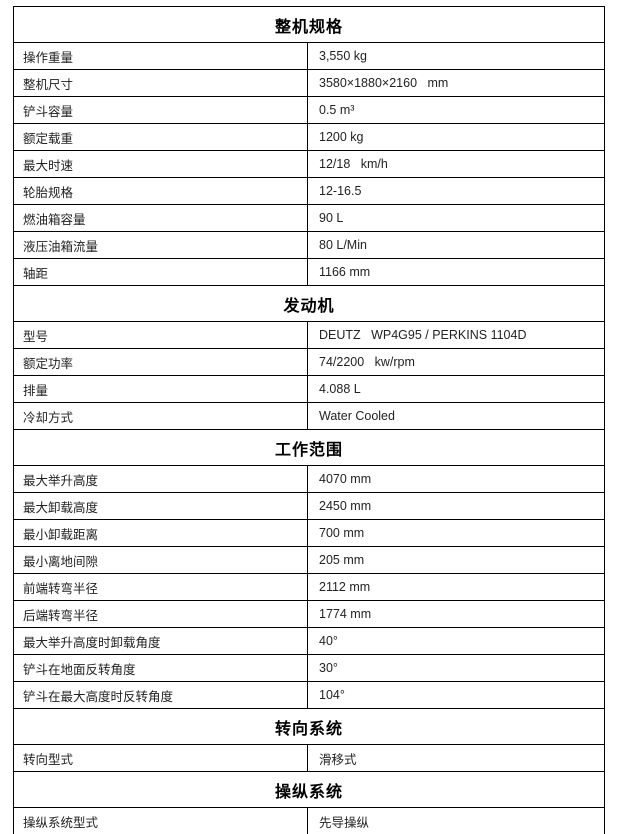  I want to click on spec-label: 整机尺寸, so click(160, 83).